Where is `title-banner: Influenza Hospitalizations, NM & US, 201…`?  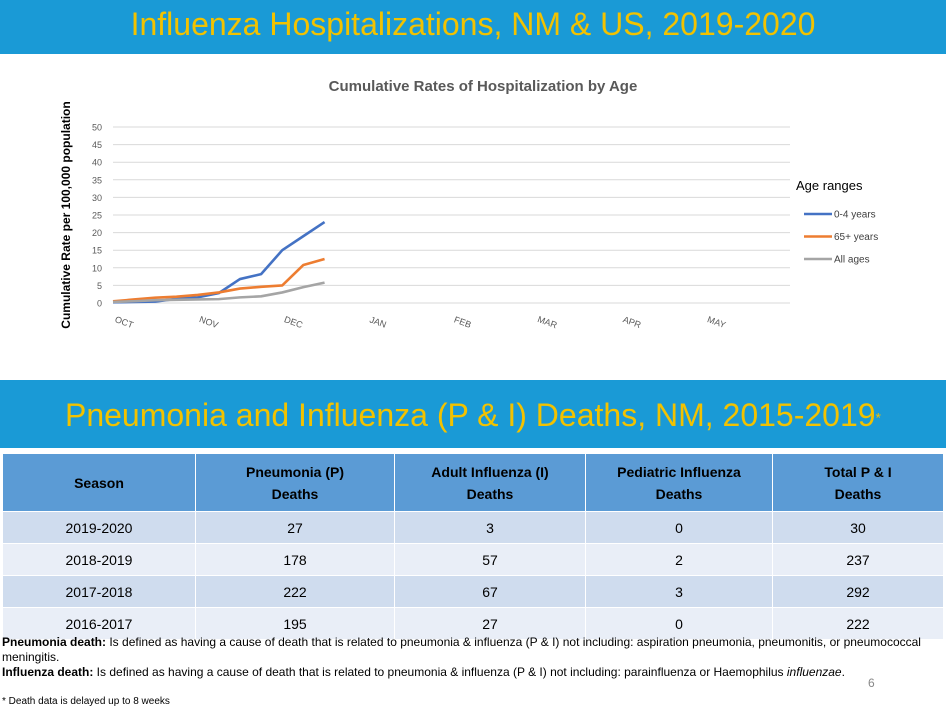 title-banner: Influenza Hospitalizations, NM & US, 201… is located at coordinates (473, 27).